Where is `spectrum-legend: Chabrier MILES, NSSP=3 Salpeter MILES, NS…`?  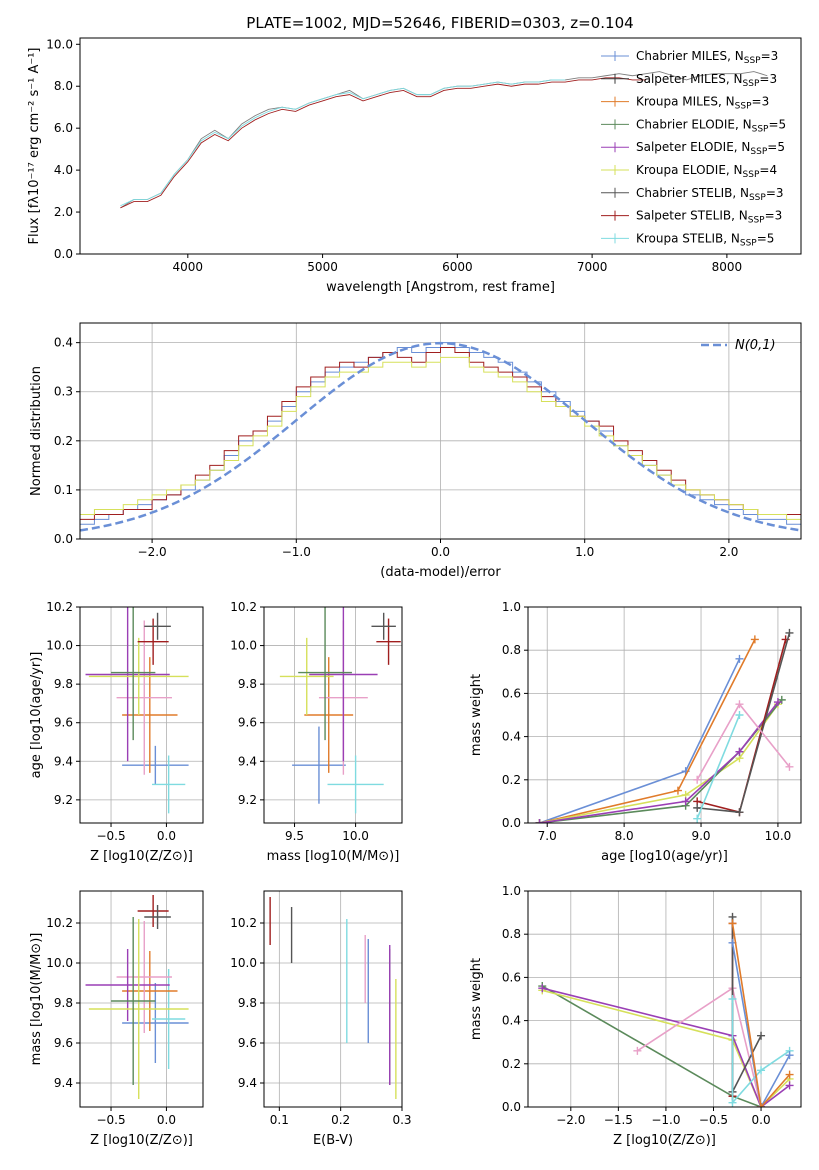
spectrum-legend: Chabrier MILES, NSSP=3 Salpeter MILES, NS… is located at coordinates (693, 148).